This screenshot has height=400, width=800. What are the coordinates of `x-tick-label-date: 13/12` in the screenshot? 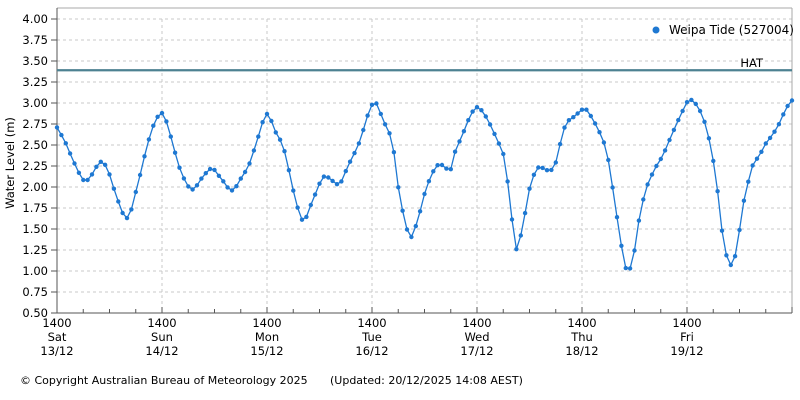 It's located at (56, 351).